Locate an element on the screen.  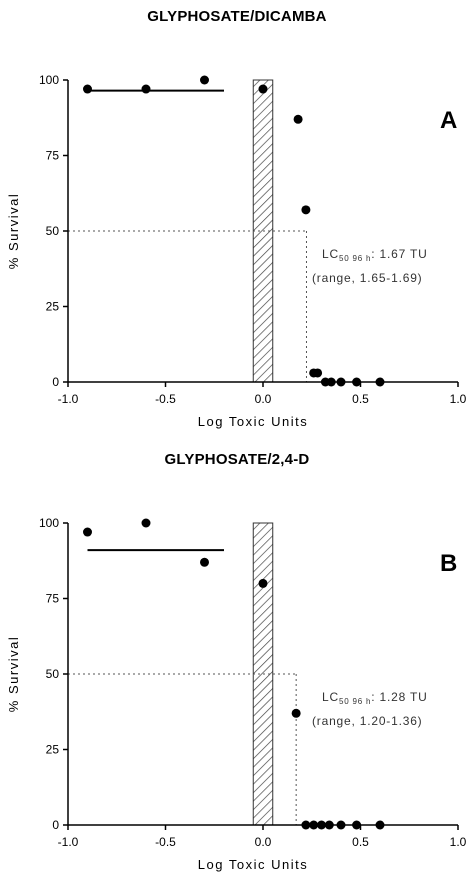
lc50-value: : 1.28 TU is located at coordinates (399, 697).